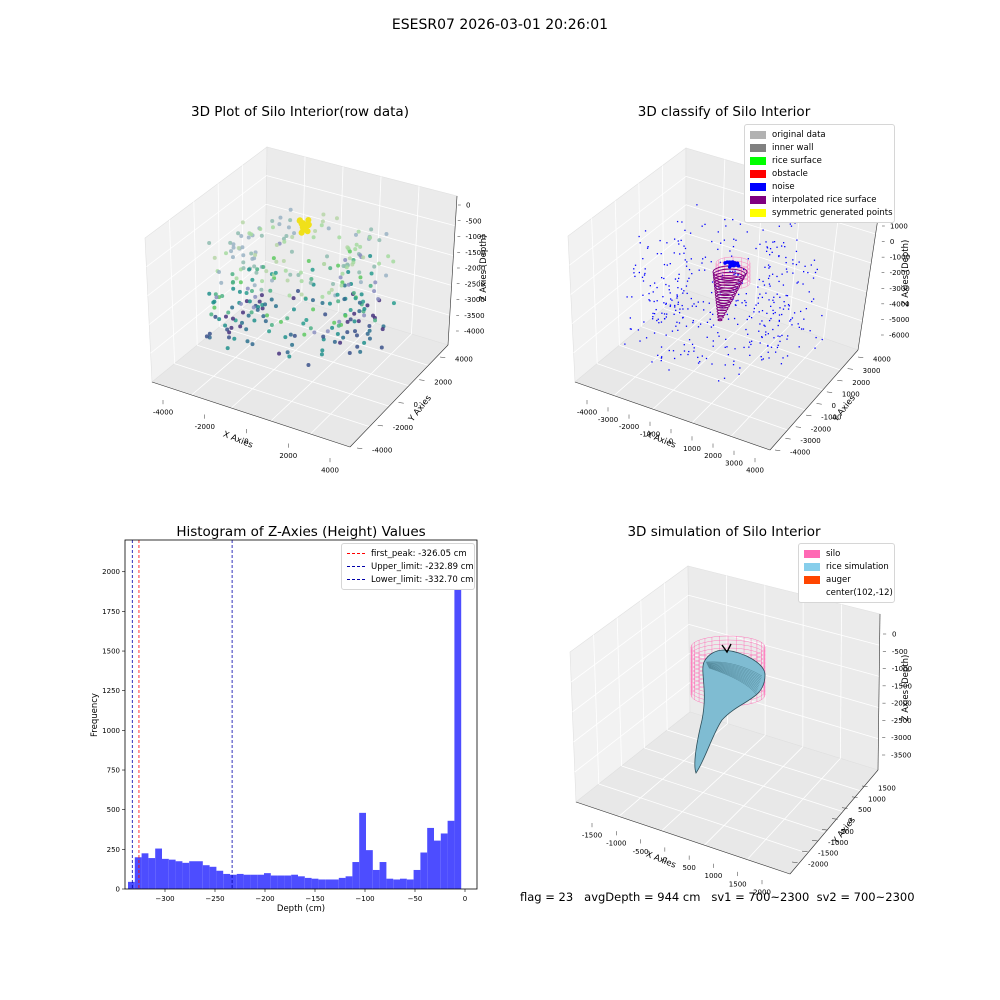 The height and width of the screenshot is (1000, 1000). What do you see at coordinates (300, 112) in the screenshot?
I see `plot1-title: 3D Plot of Silo Interior(row data)` at bounding box center [300, 112].